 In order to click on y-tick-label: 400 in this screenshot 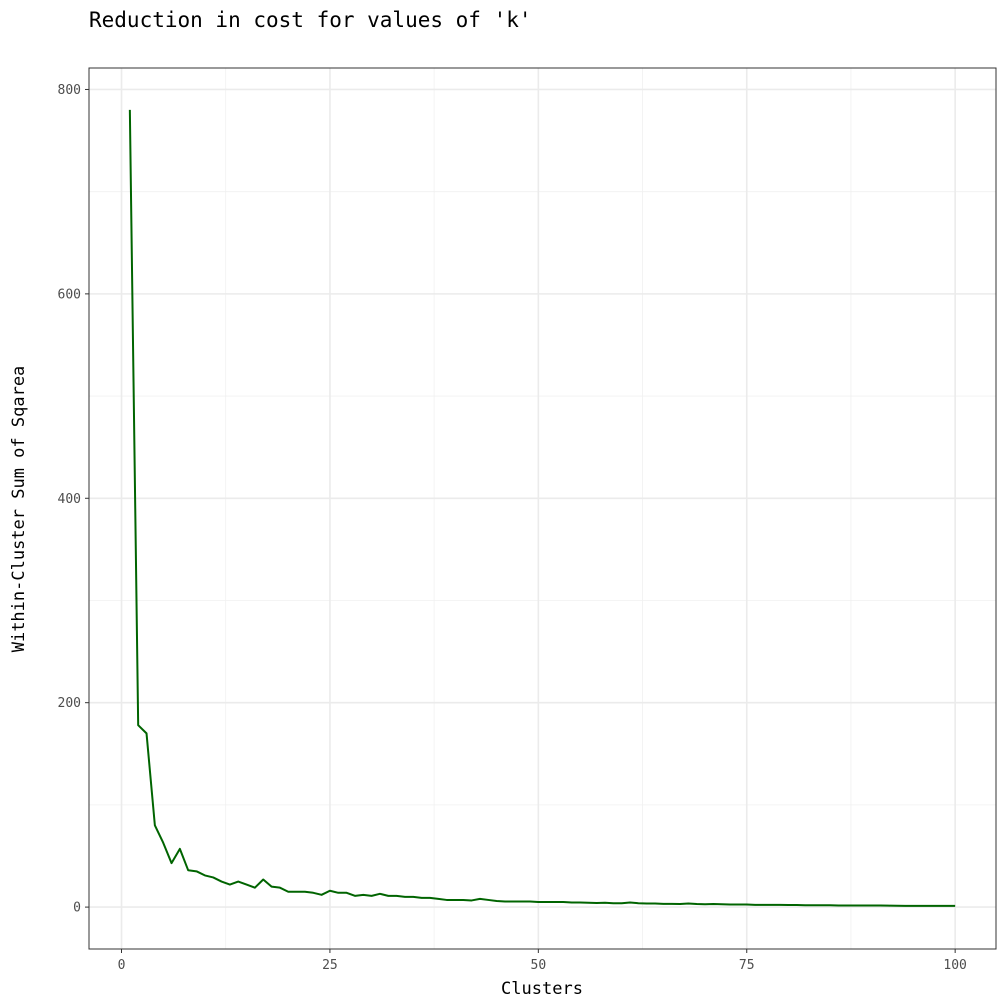, I will do `click(69, 499)`.